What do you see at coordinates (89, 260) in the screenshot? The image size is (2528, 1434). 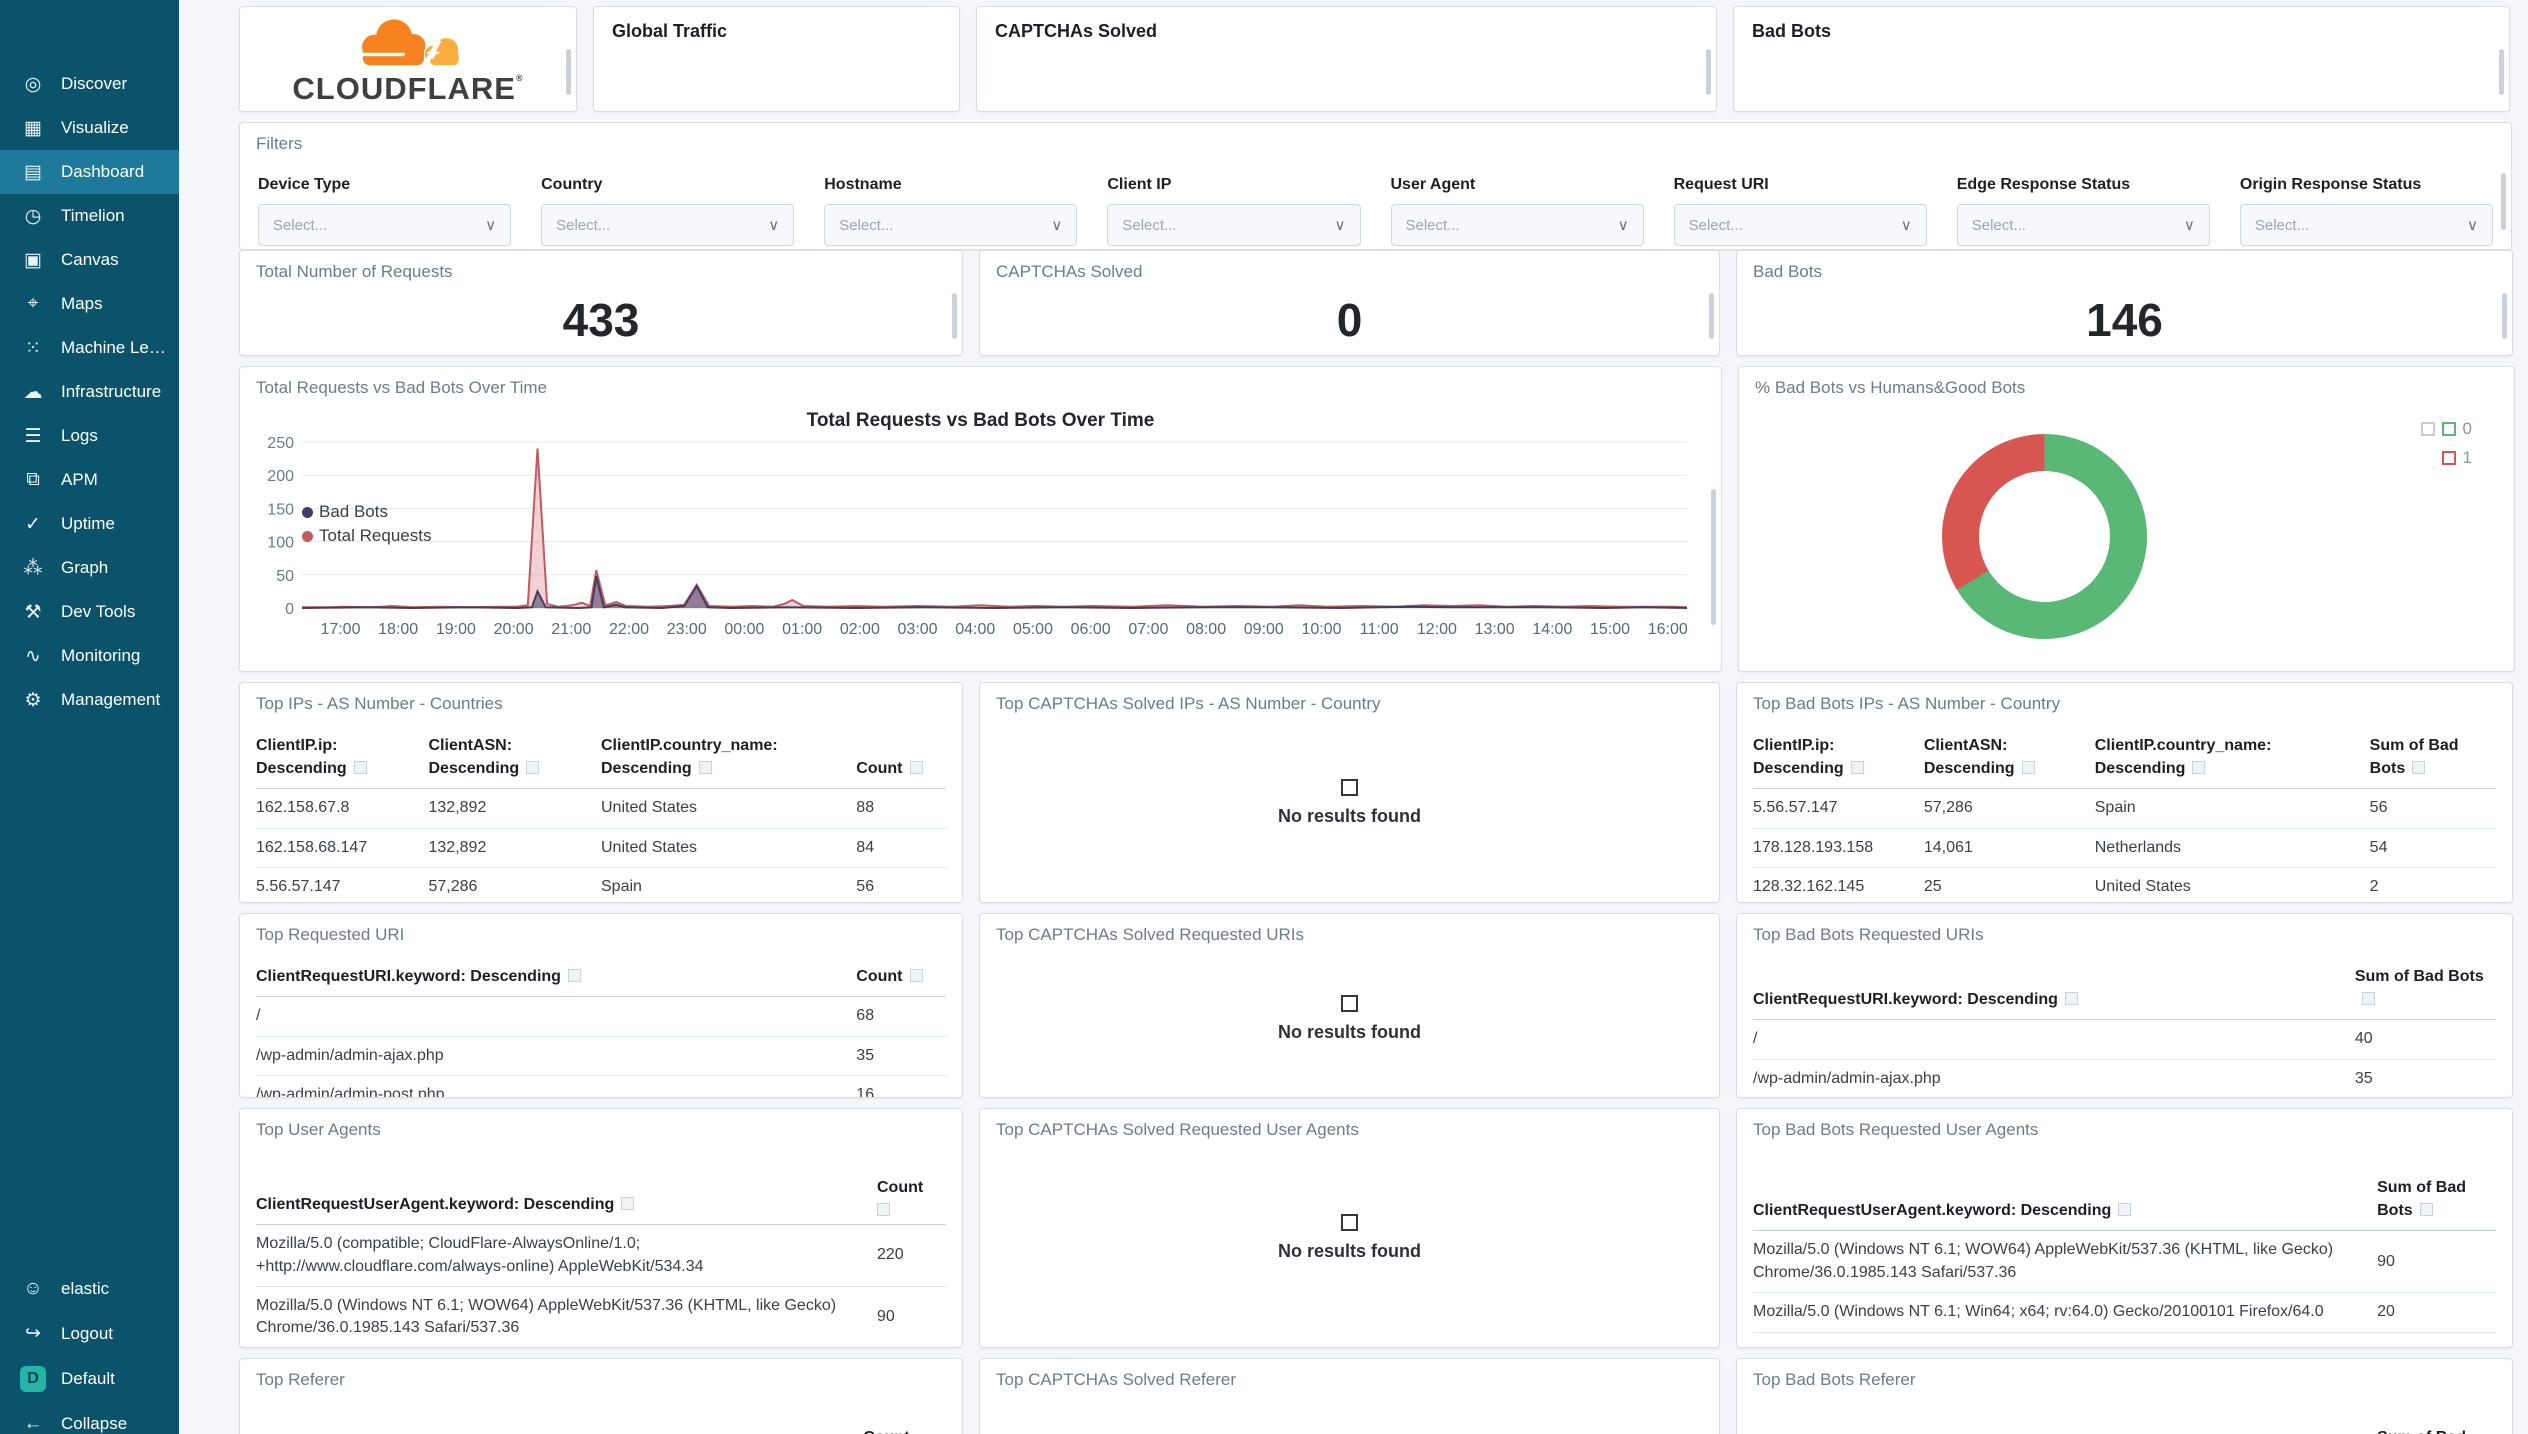 I see `sidebar-item: ▣ Canvas` at bounding box center [89, 260].